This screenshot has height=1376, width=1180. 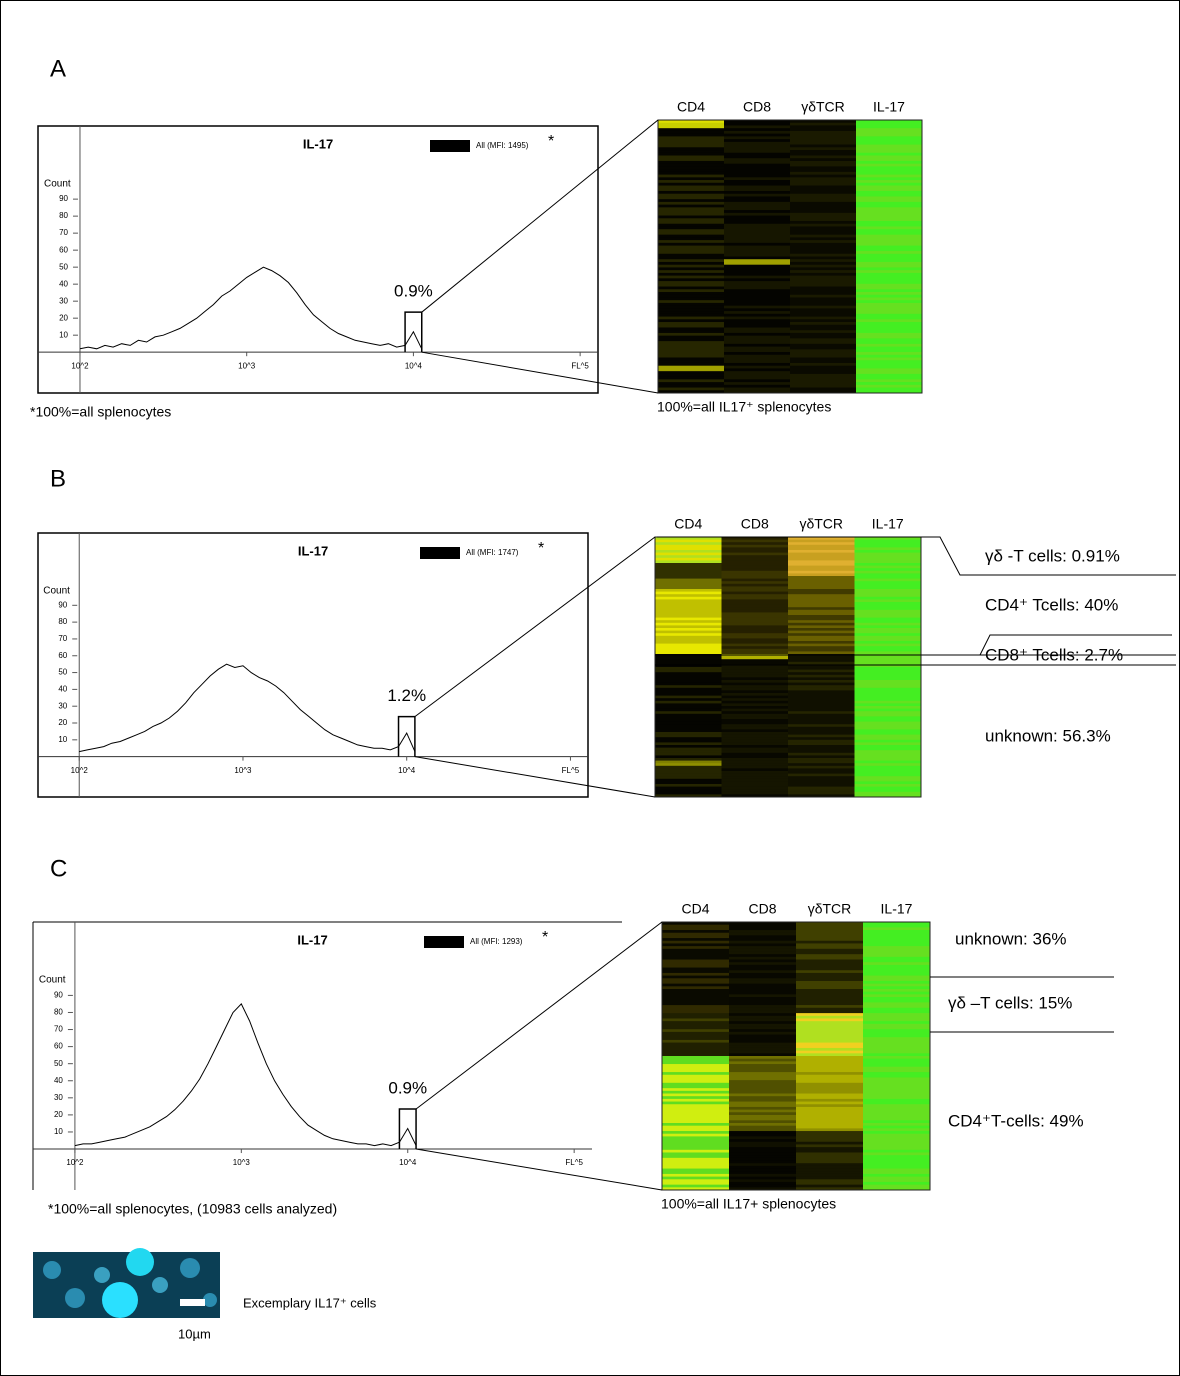 What do you see at coordinates (63, 266) in the screenshot?
I see `y-tick-label: 50` at bounding box center [63, 266].